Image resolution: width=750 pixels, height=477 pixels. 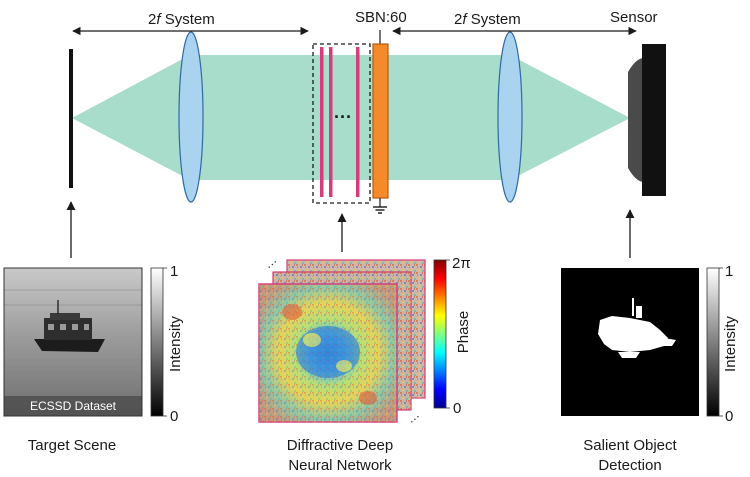 I want to click on intensity-colorbar-left-gradient, so click(x=157, y=342).